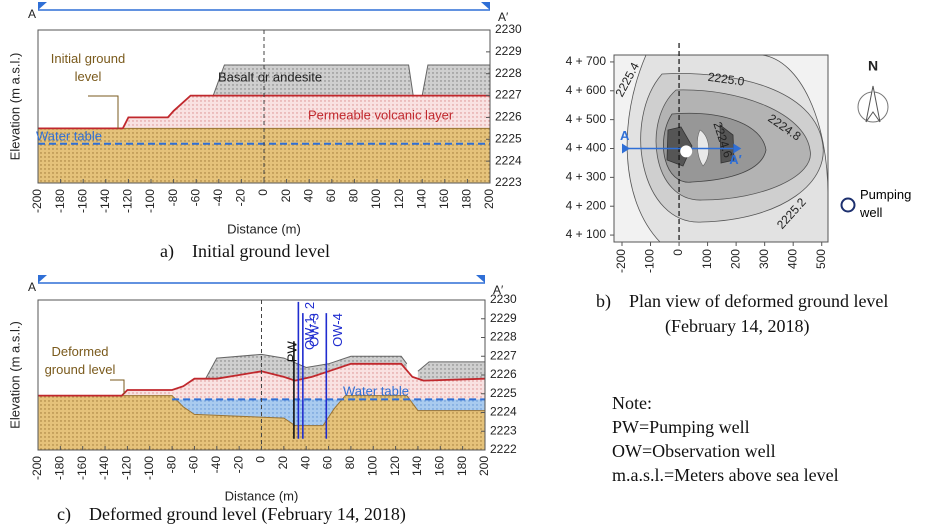  What do you see at coordinates (886, 203) in the screenshot?
I see `legend-label: Pumping well` at bounding box center [886, 203].